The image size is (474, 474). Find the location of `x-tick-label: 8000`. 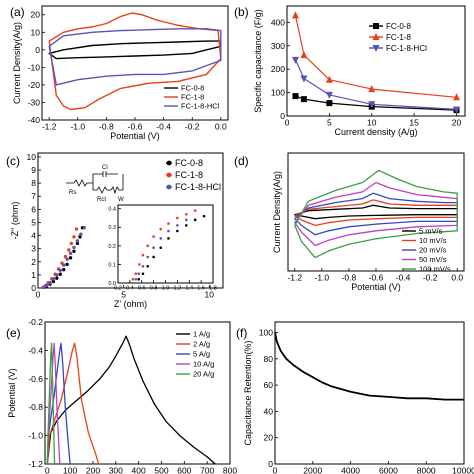

x-tick-label: 8000 is located at coordinates (426, 470).